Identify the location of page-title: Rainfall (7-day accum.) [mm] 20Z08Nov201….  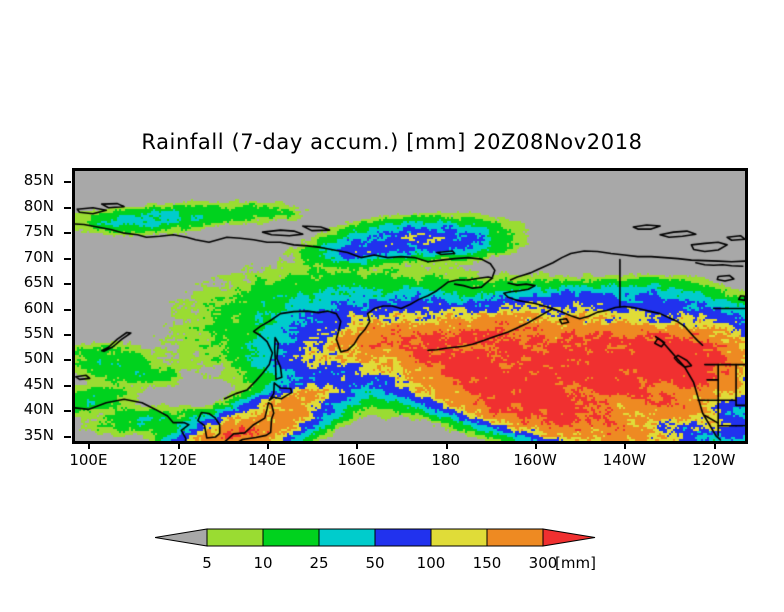
(392, 142).